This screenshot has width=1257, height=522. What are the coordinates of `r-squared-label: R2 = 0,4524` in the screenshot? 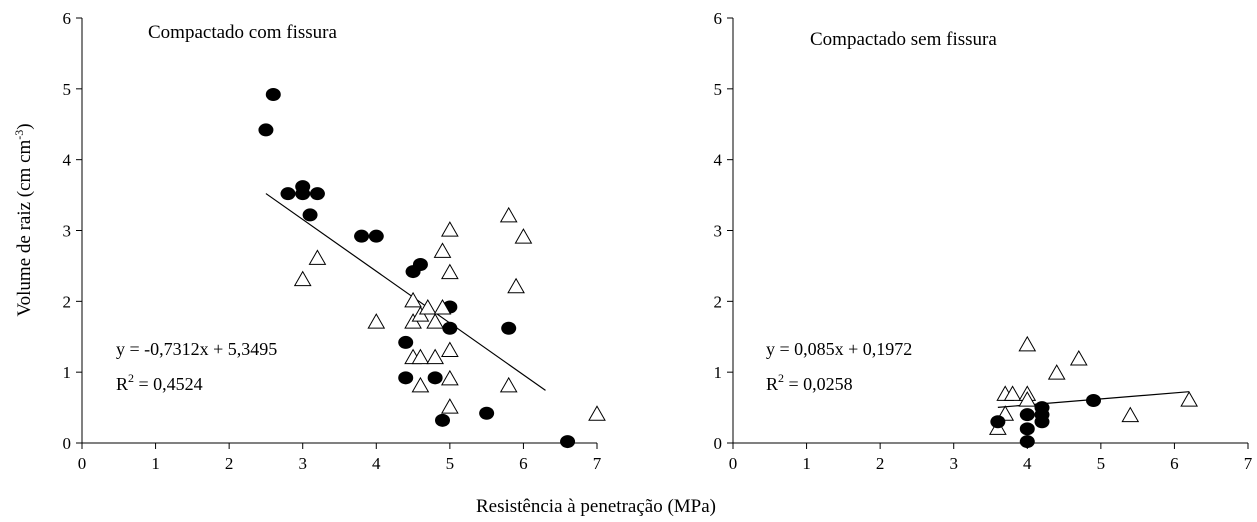 It's located at (159, 382).